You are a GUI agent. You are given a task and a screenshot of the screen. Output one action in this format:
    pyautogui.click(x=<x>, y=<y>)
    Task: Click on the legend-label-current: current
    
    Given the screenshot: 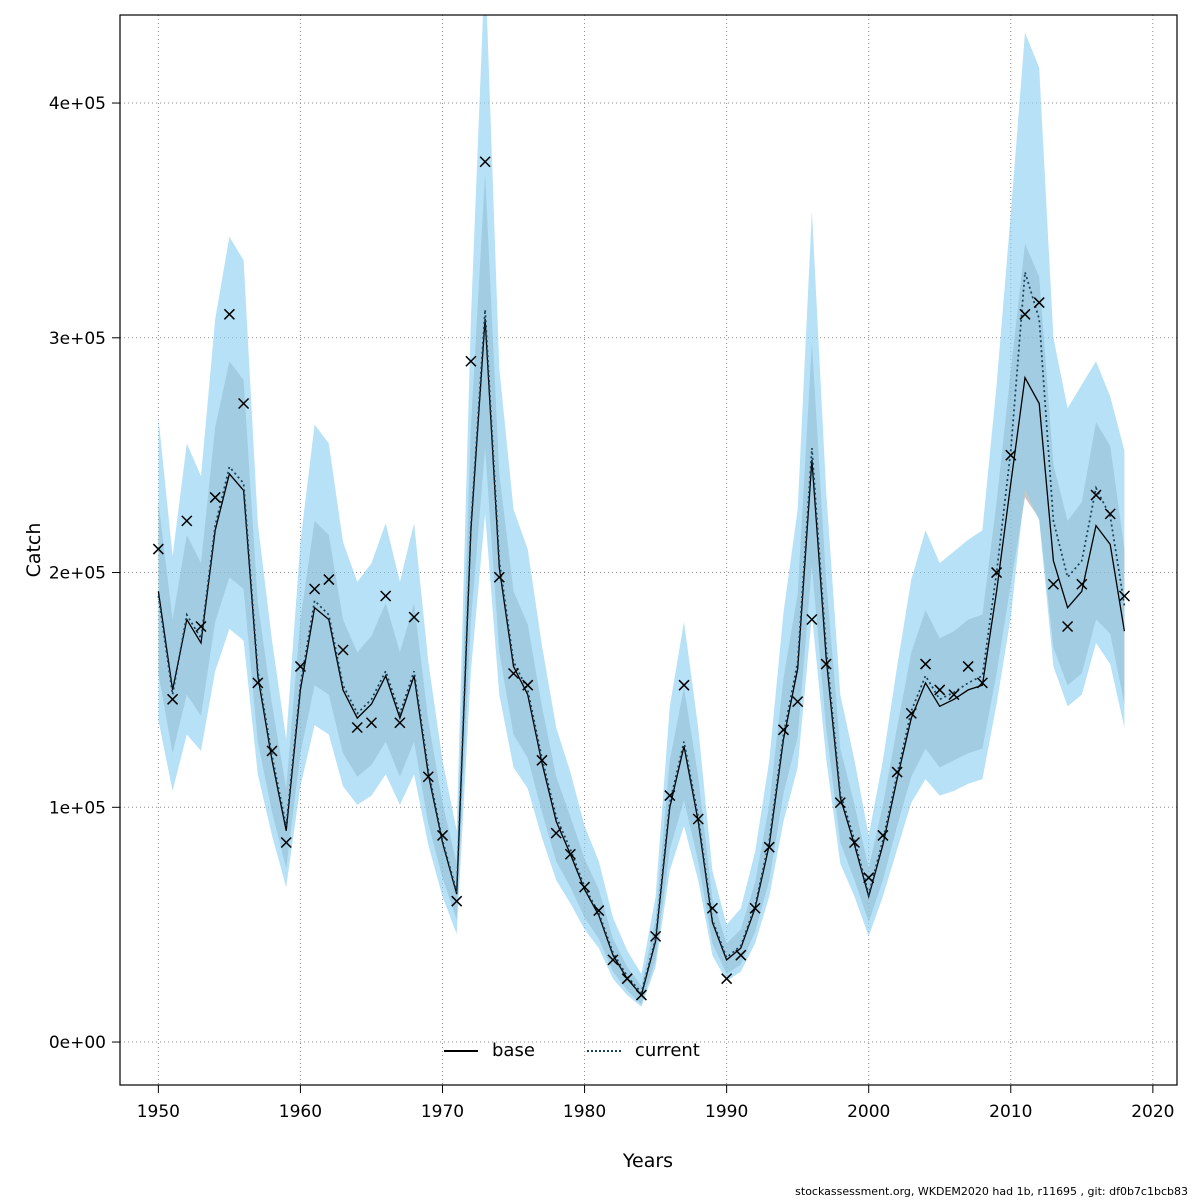 What is the action you would take?
    pyautogui.click(x=667, y=1050)
    